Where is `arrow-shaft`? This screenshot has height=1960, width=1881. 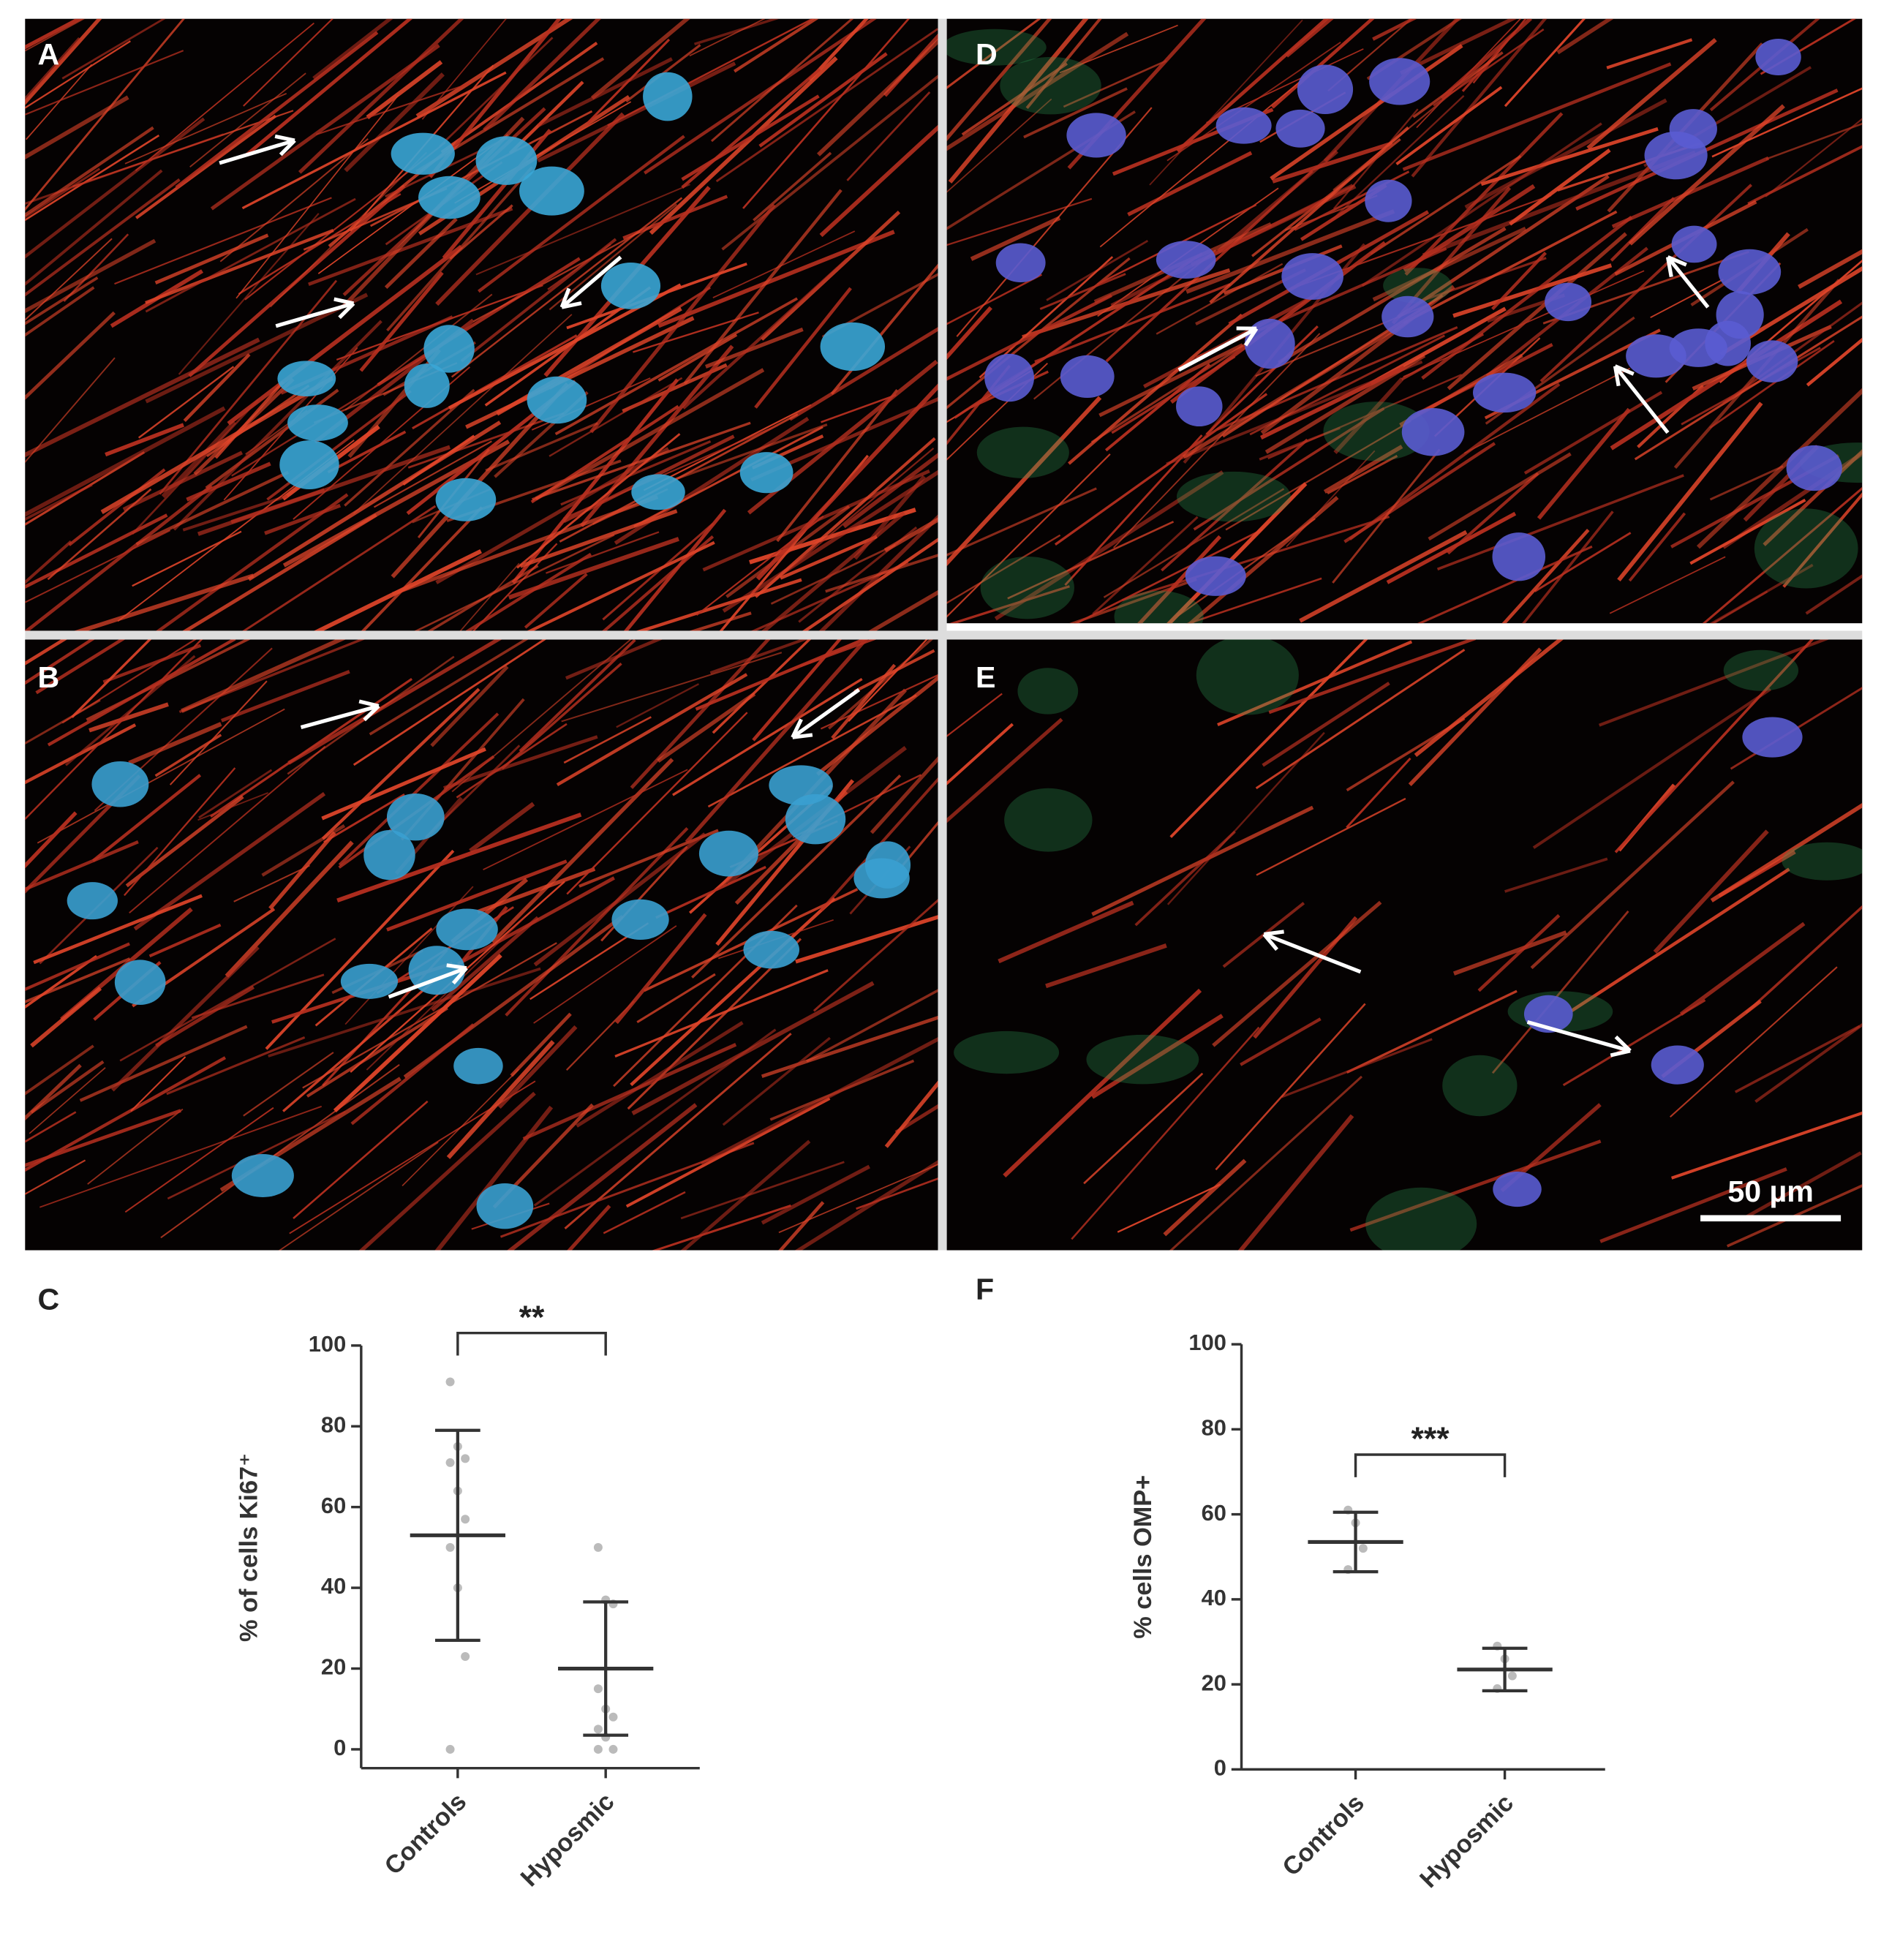
arrow-shaft is located at coordinates (1578, 1036).